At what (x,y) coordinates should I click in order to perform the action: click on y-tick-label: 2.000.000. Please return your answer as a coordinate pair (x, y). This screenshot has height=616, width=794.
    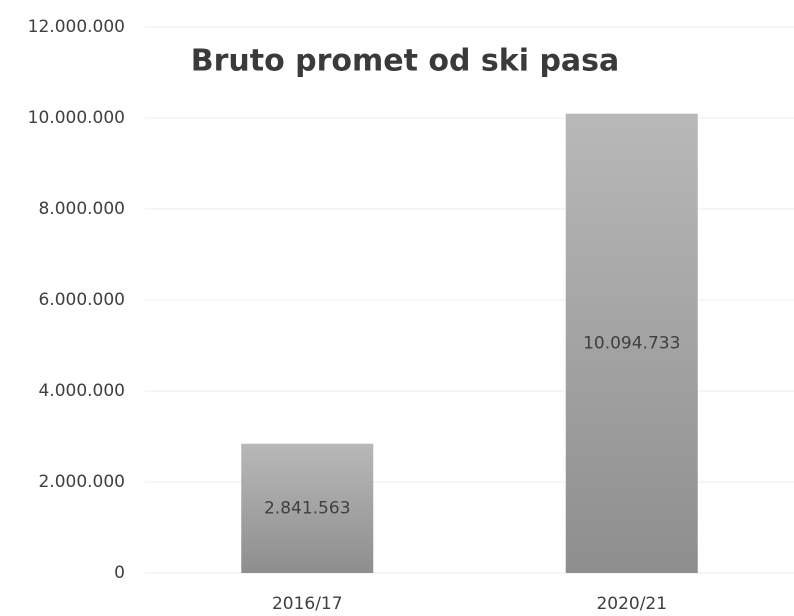
    Looking at the image, I should click on (81, 482).